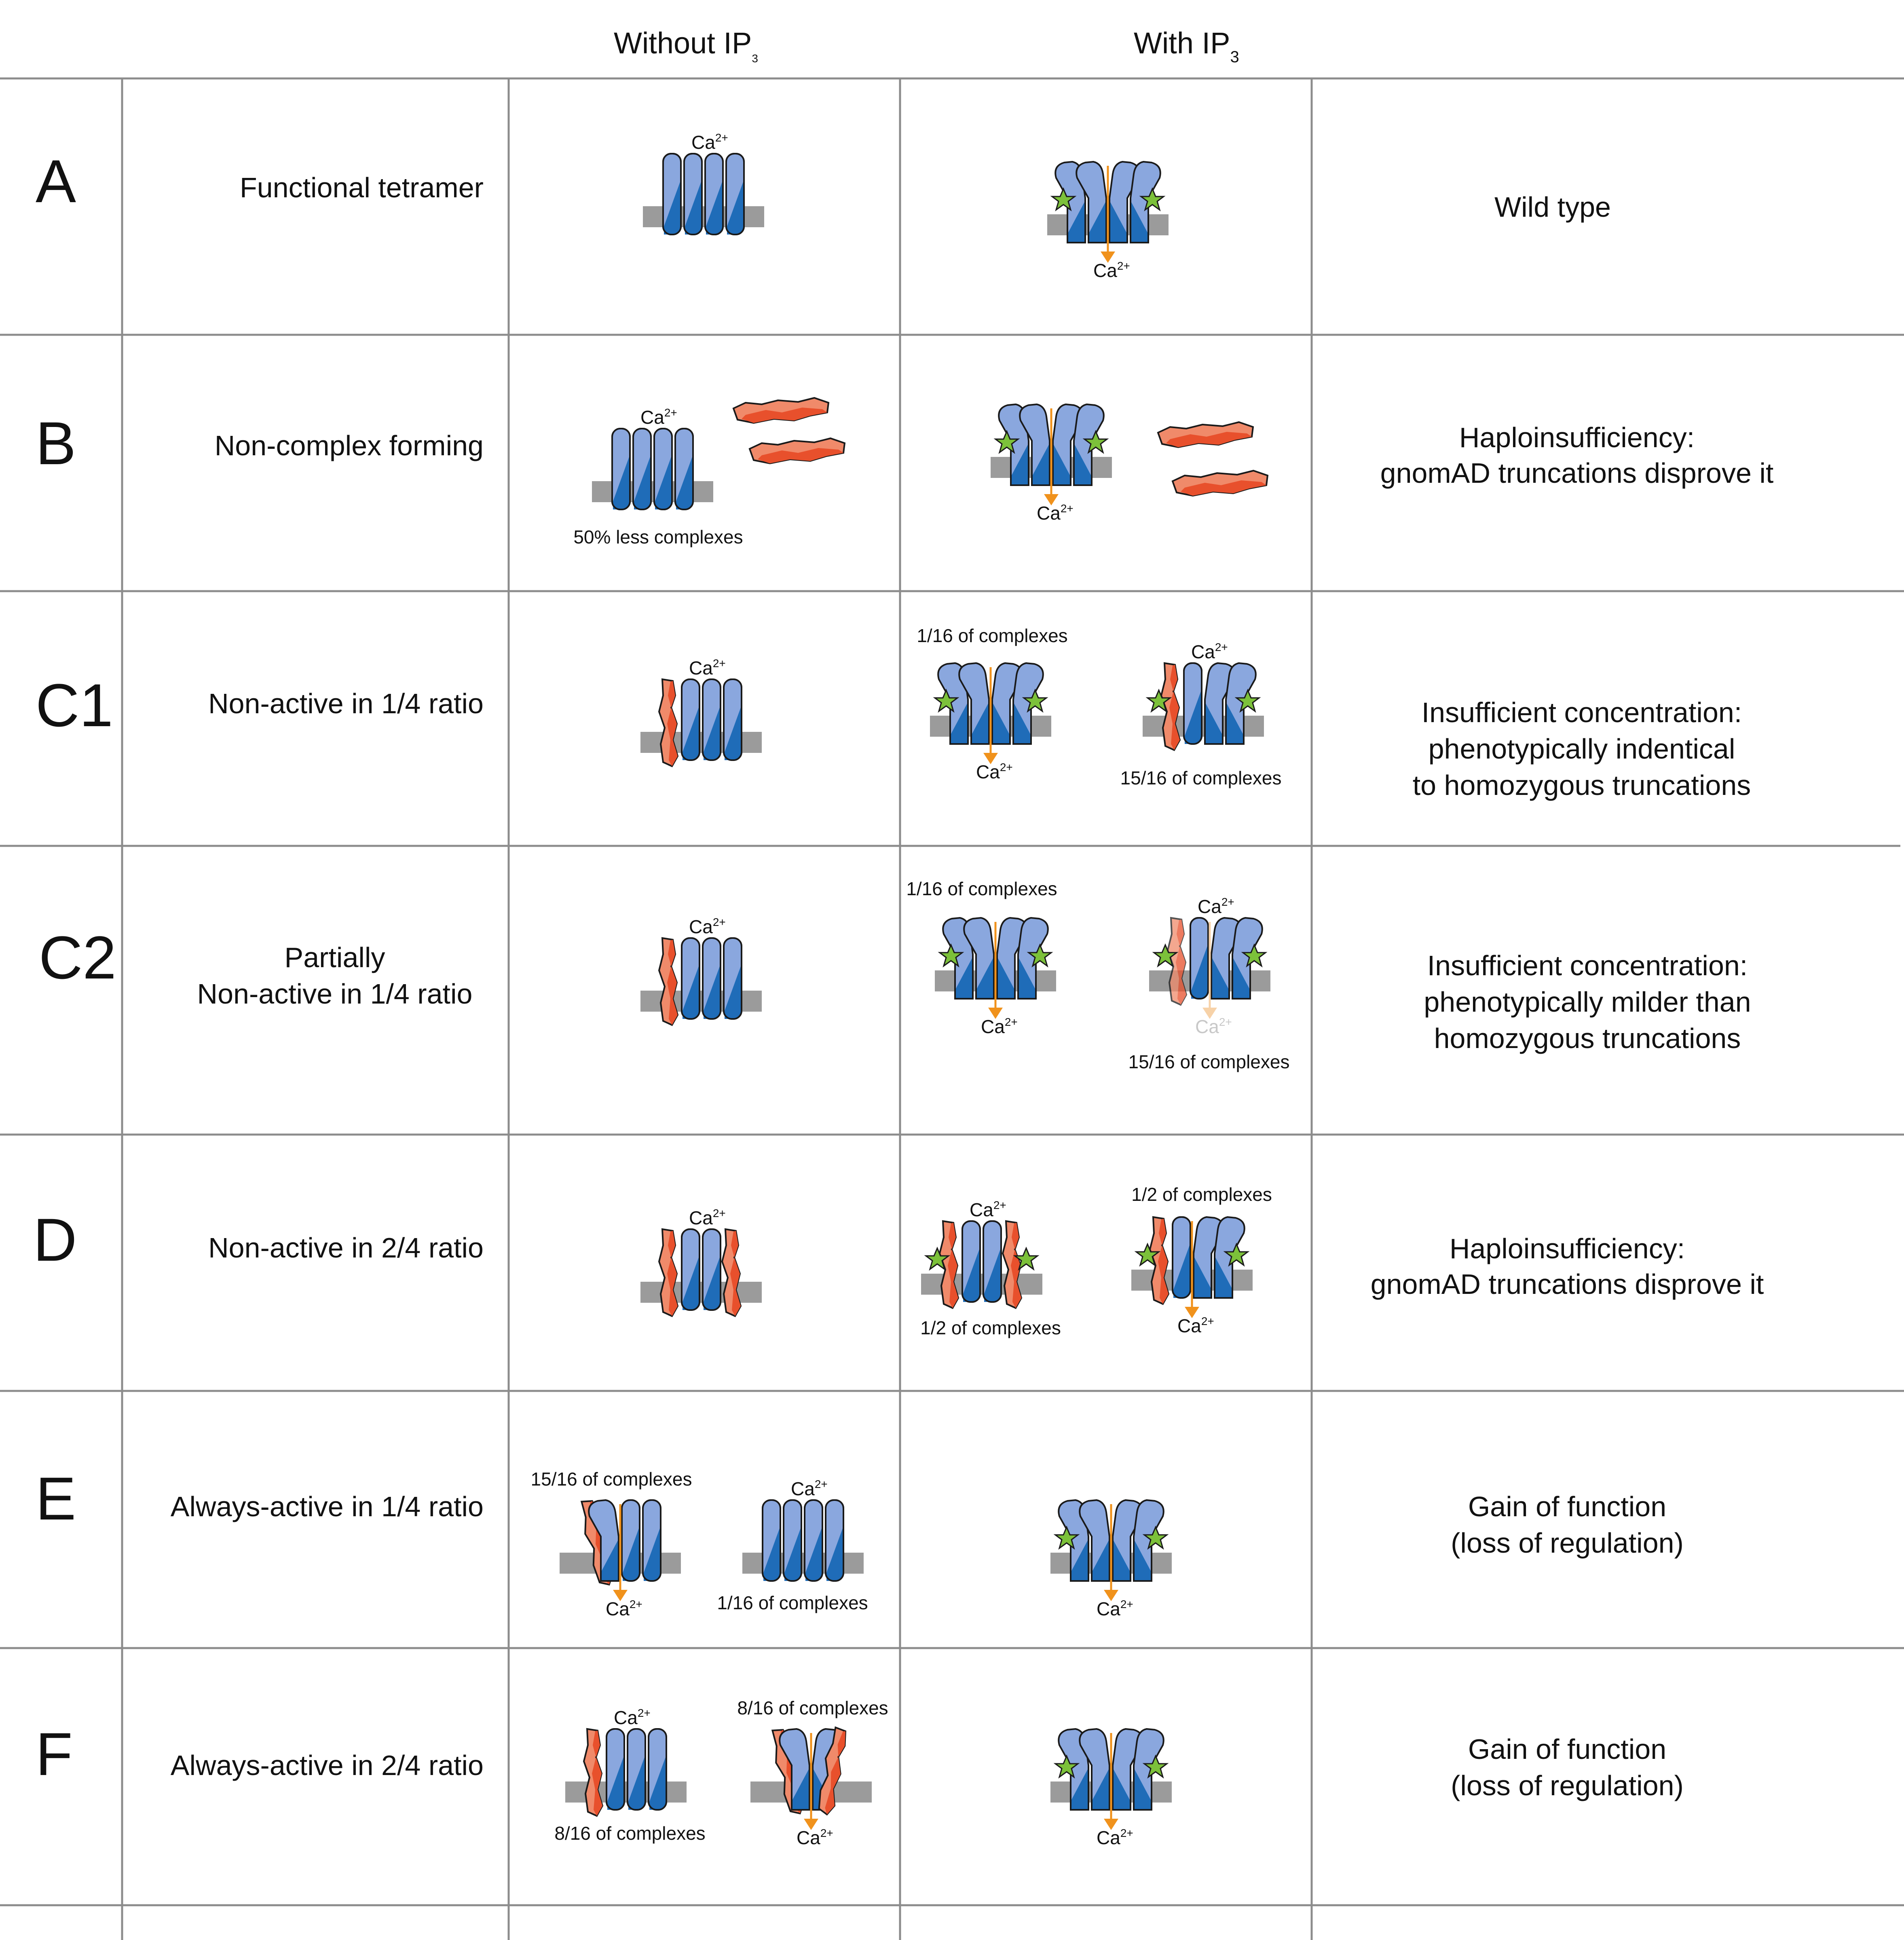  Describe the element at coordinates (1587, 1002) in the screenshot. I see `row-result: phenotypically milder than` at that location.